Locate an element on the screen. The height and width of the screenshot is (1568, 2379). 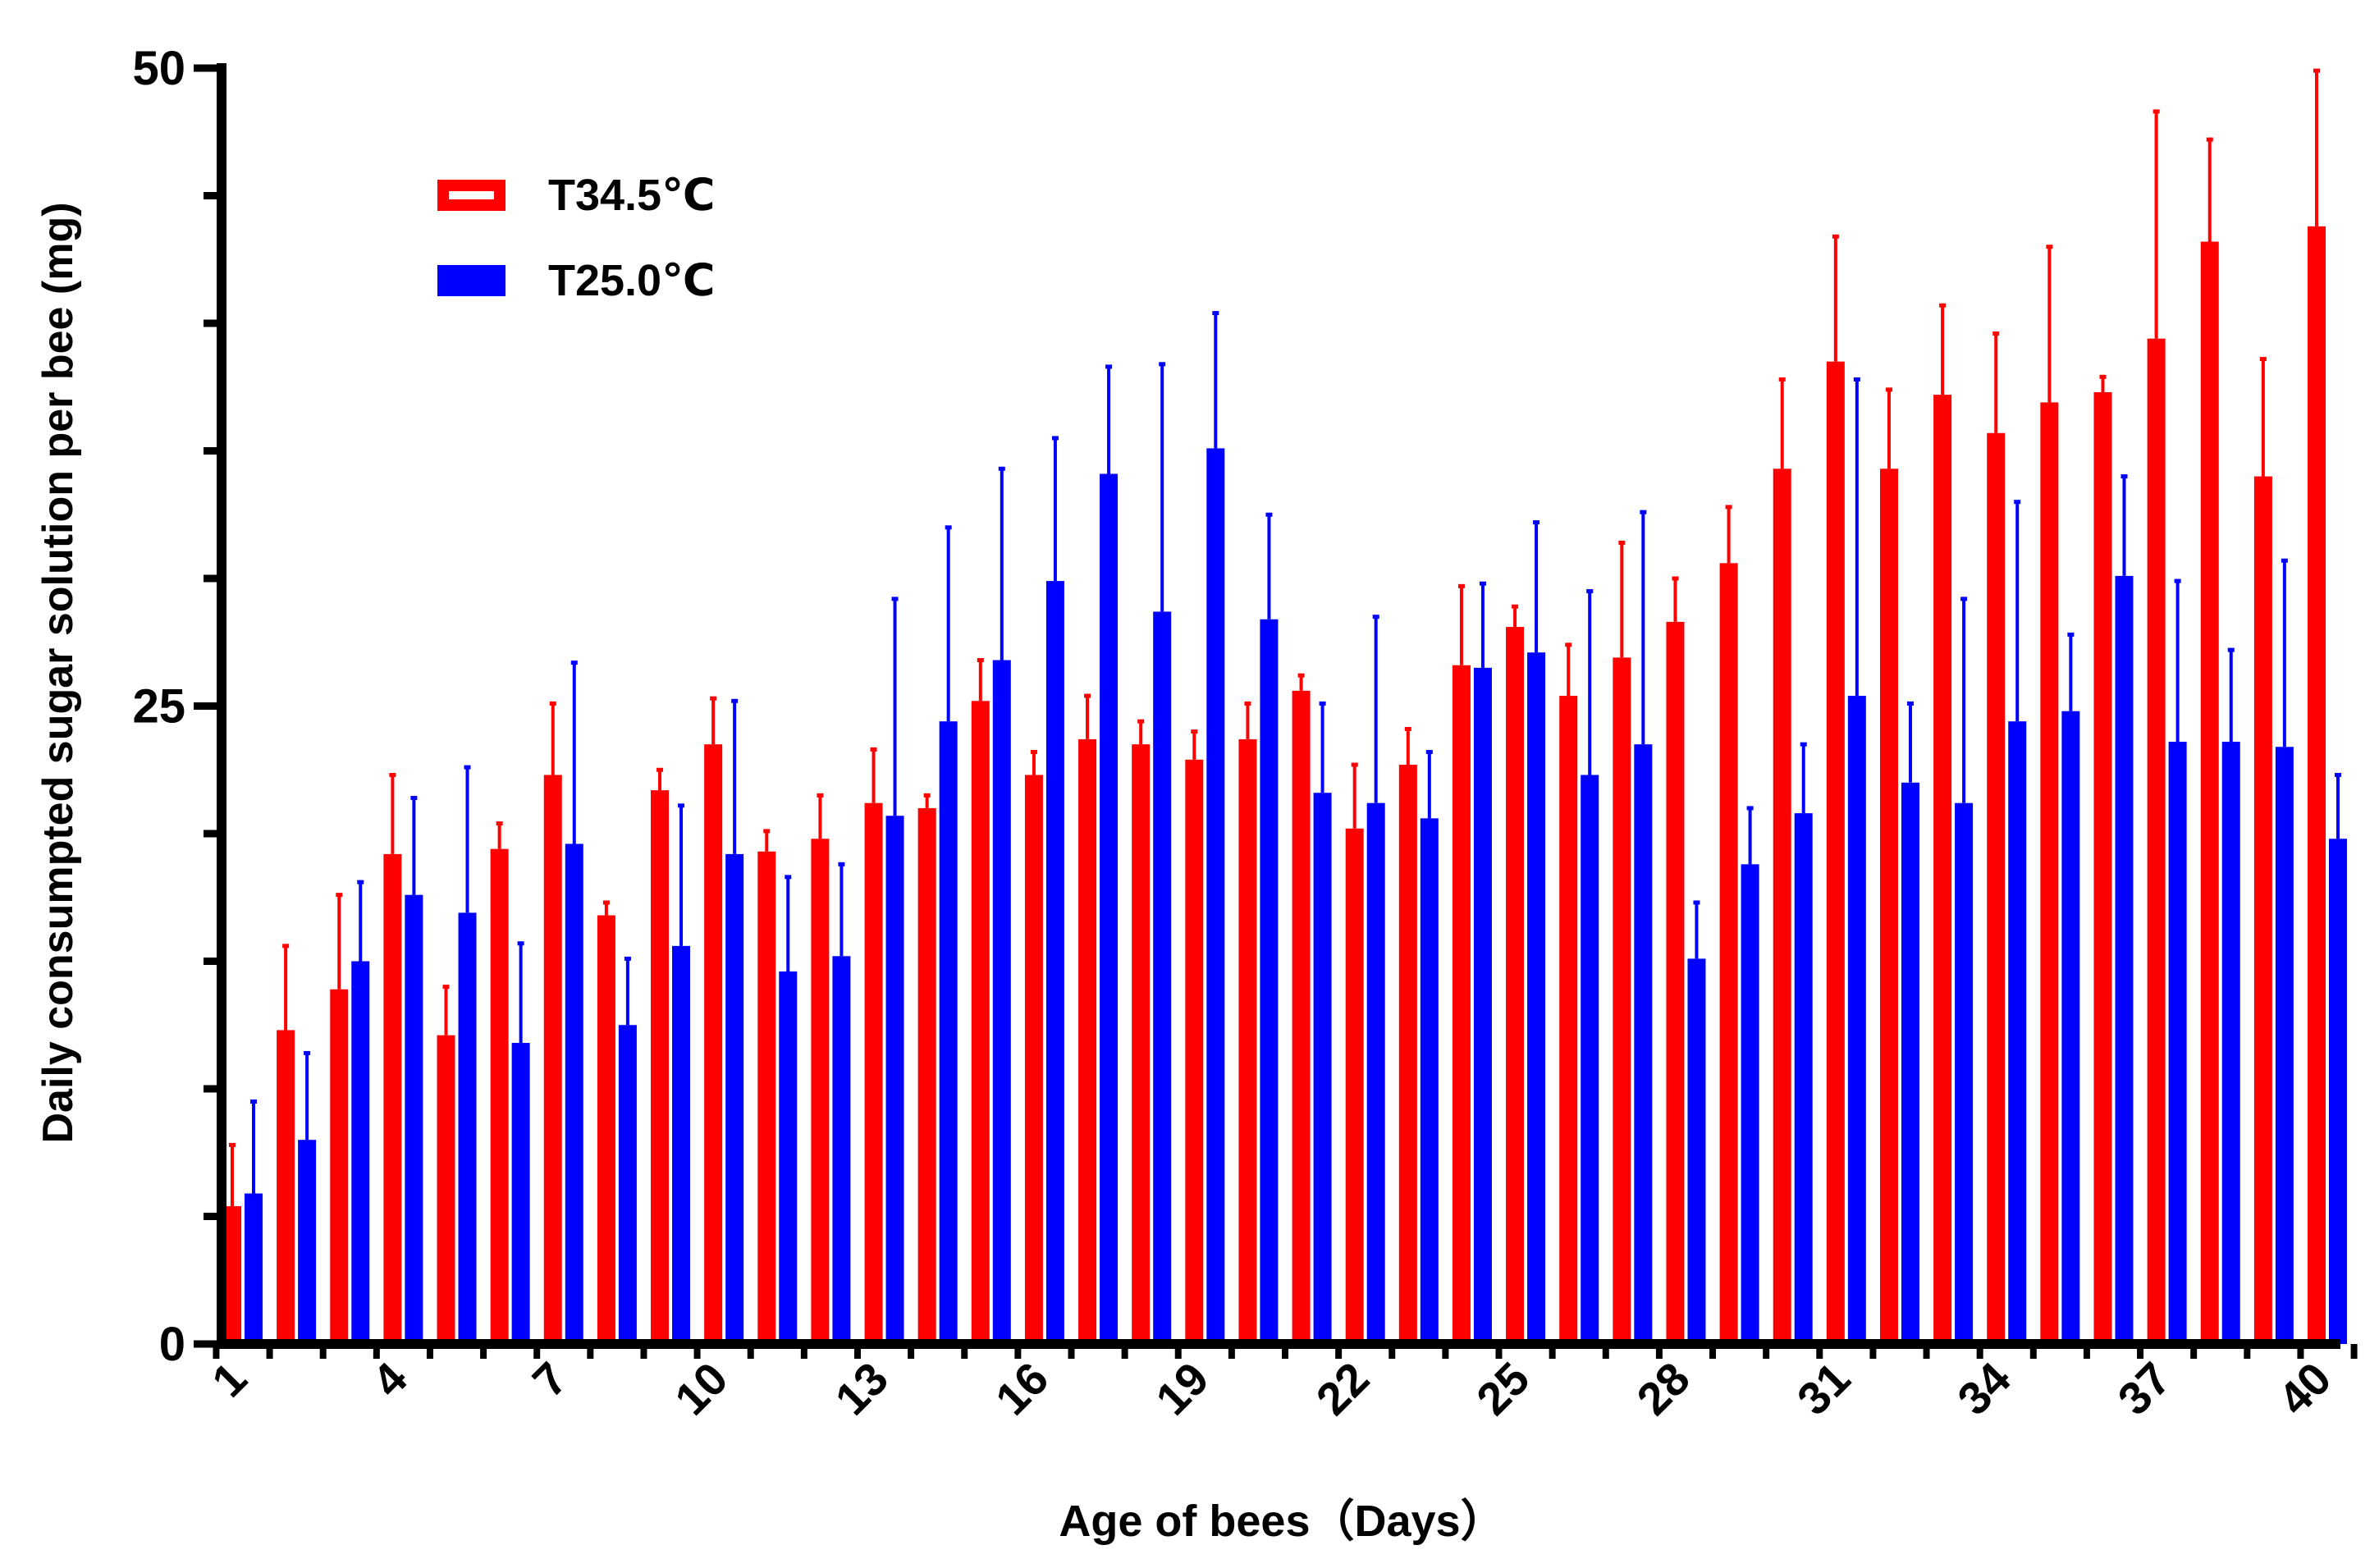
x-tick-label: 13 is located at coordinates (861, 1388).